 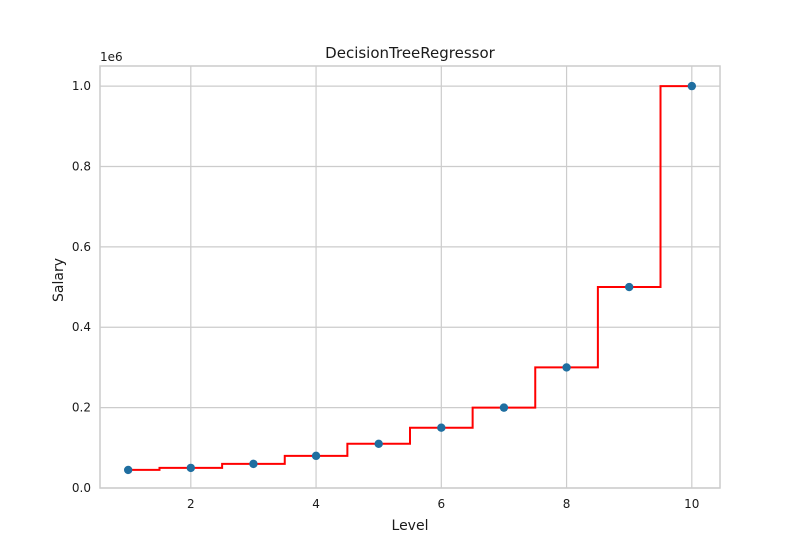 I want to click on chart-title: DecisionTreeRegressor, so click(x=410, y=53).